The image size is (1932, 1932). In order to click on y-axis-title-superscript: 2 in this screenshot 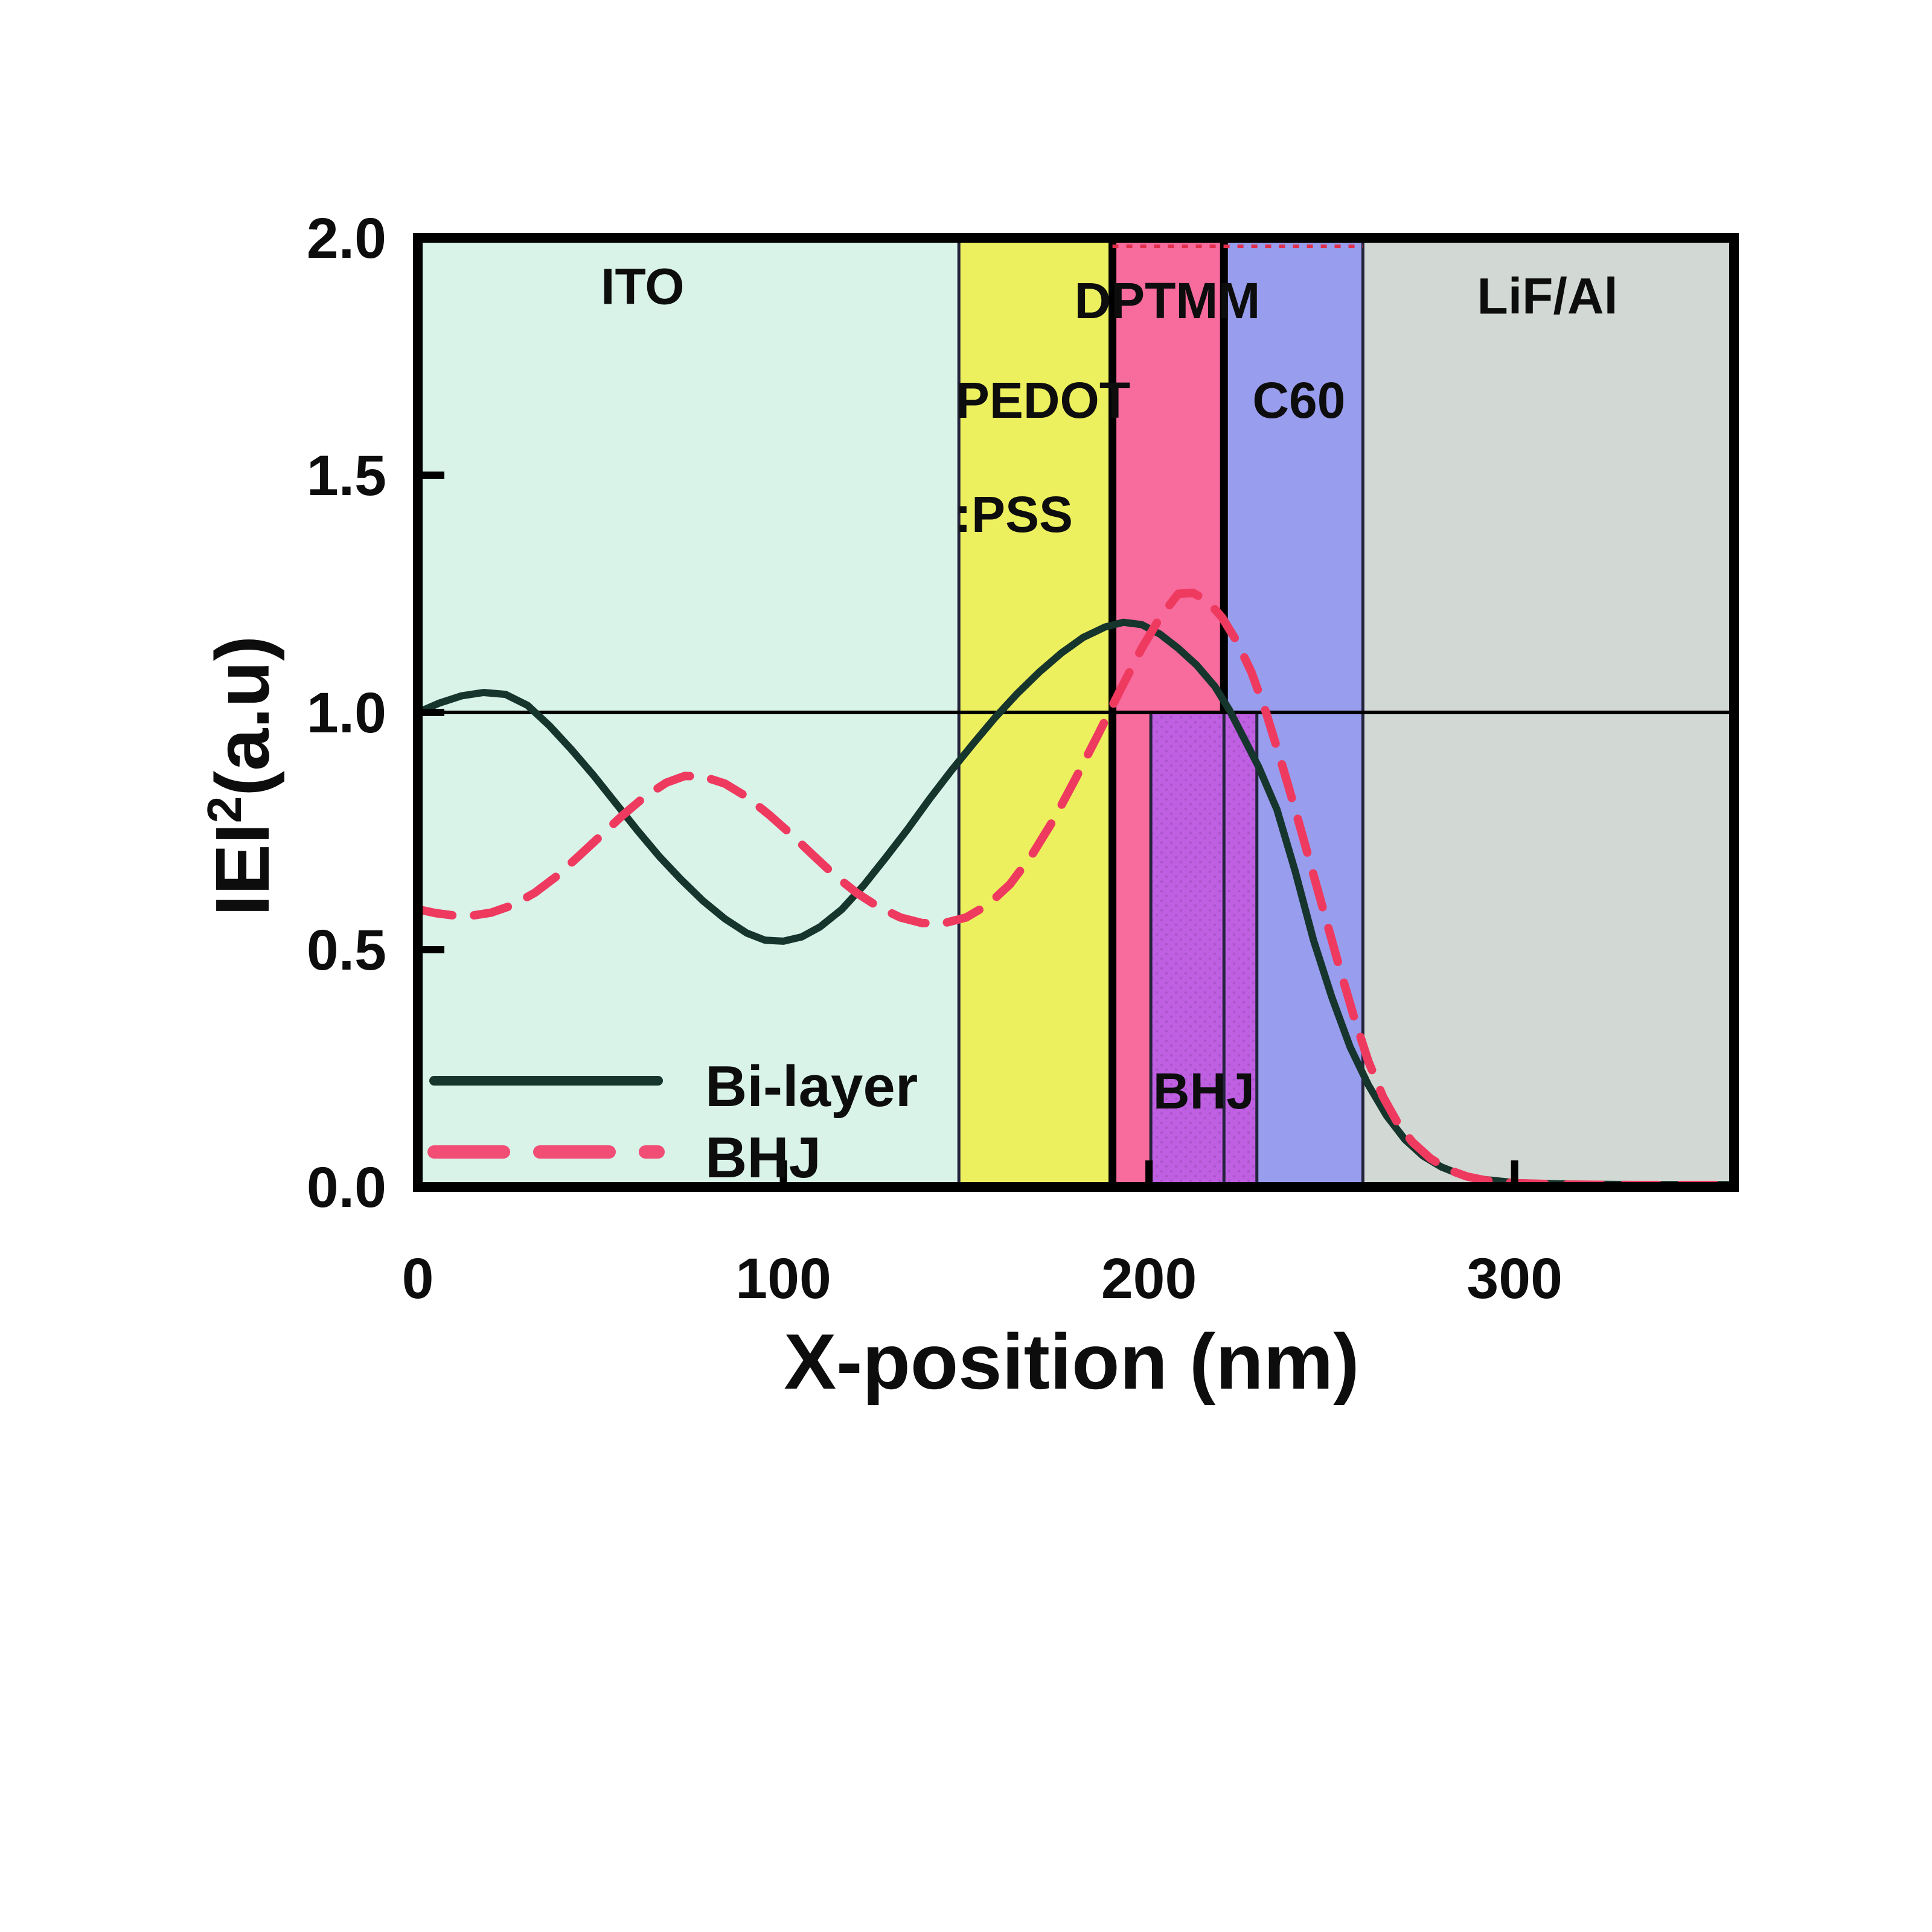, I will do `click(224, 810)`.